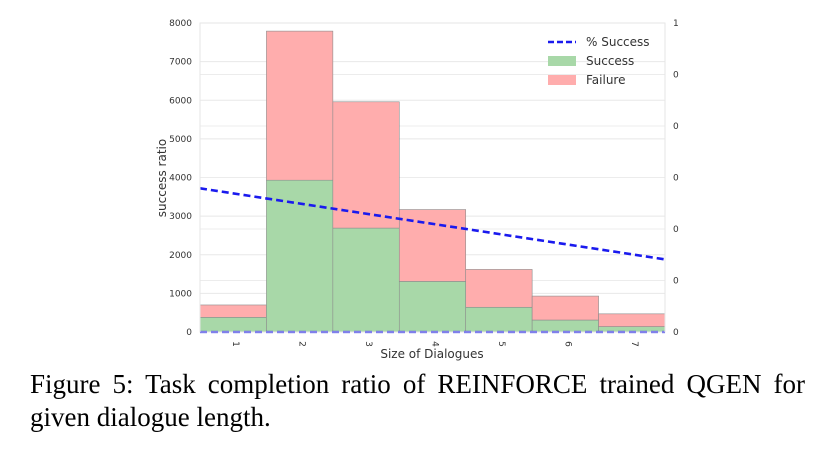 The height and width of the screenshot is (460, 832). I want to click on x-tick-label: 4, so click(435, 344).